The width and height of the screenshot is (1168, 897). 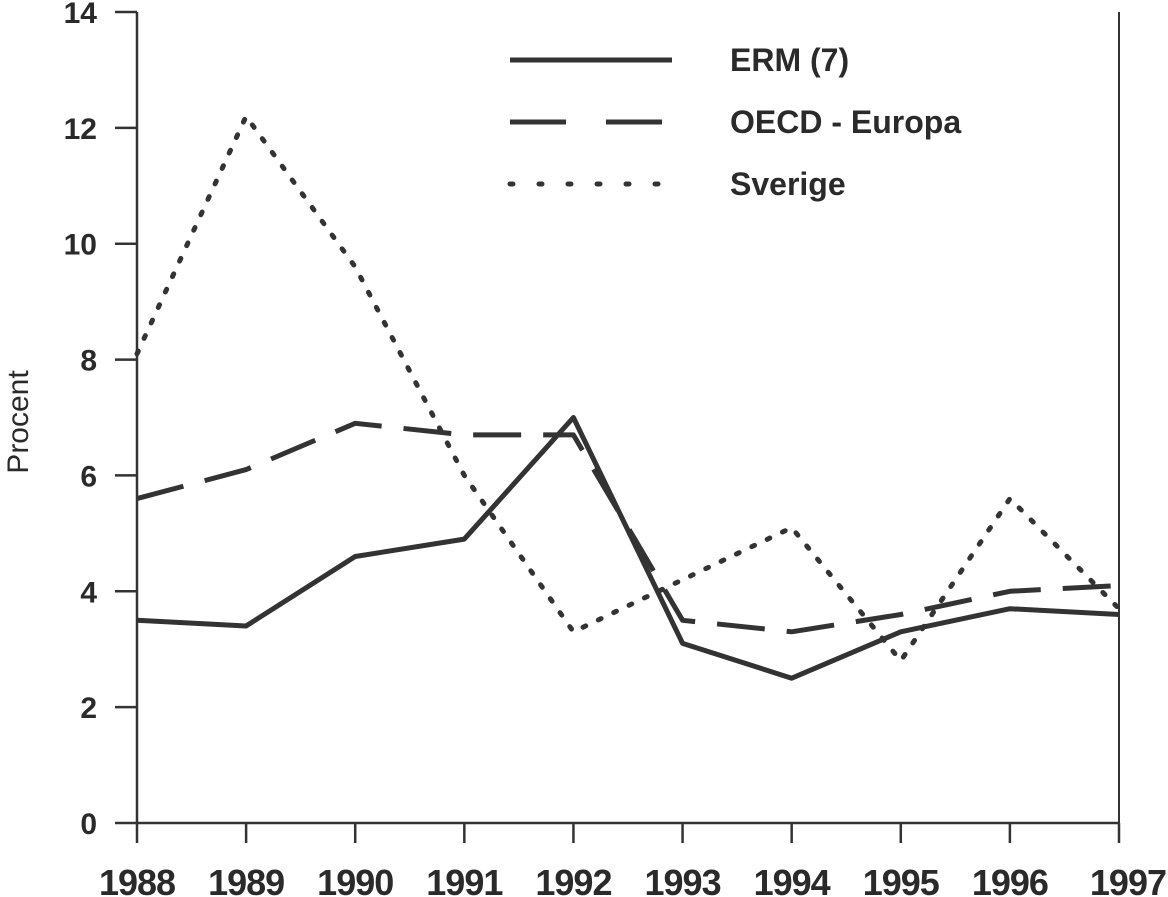 I want to click on y-axis-ticks: 0 2 4 6 8 10 12 14, so click(x=100, y=420).